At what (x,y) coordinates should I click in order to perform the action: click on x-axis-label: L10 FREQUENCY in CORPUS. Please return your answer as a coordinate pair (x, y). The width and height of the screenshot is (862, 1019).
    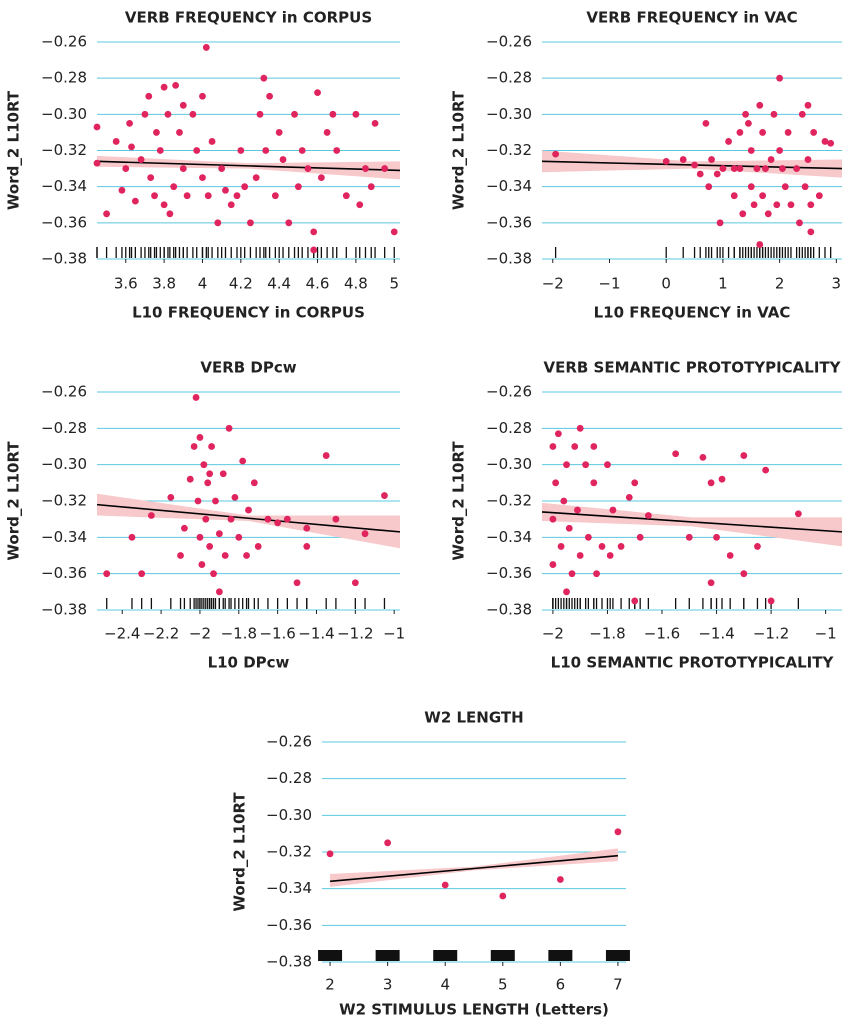
    Looking at the image, I should click on (248, 313).